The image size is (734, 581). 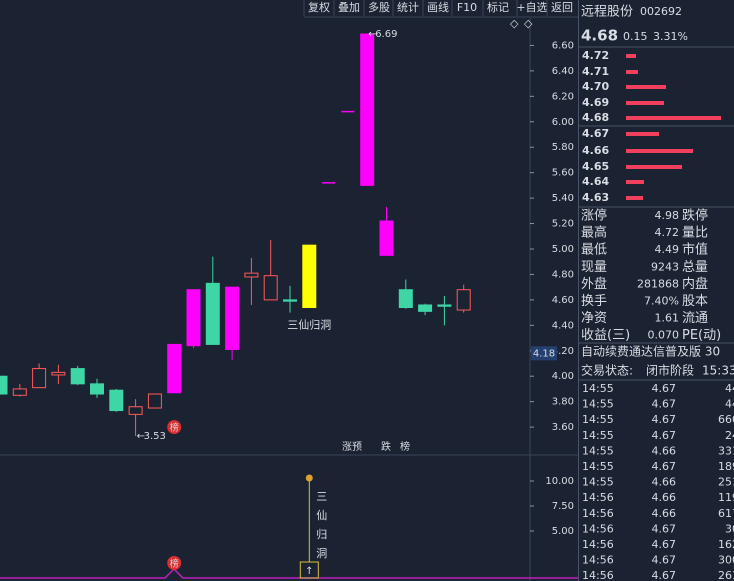 I want to click on toolbar-button: 多股, so click(x=379, y=7).